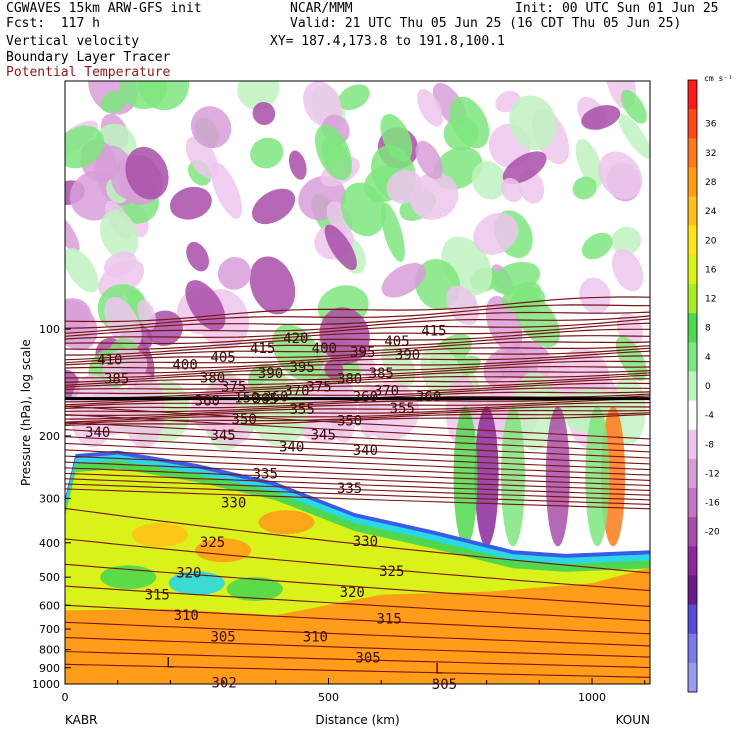 This screenshot has height=740, width=740. What do you see at coordinates (49, 605) in the screenshot?
I see `y-tick-label: 600` at bounding box center [49, 605].